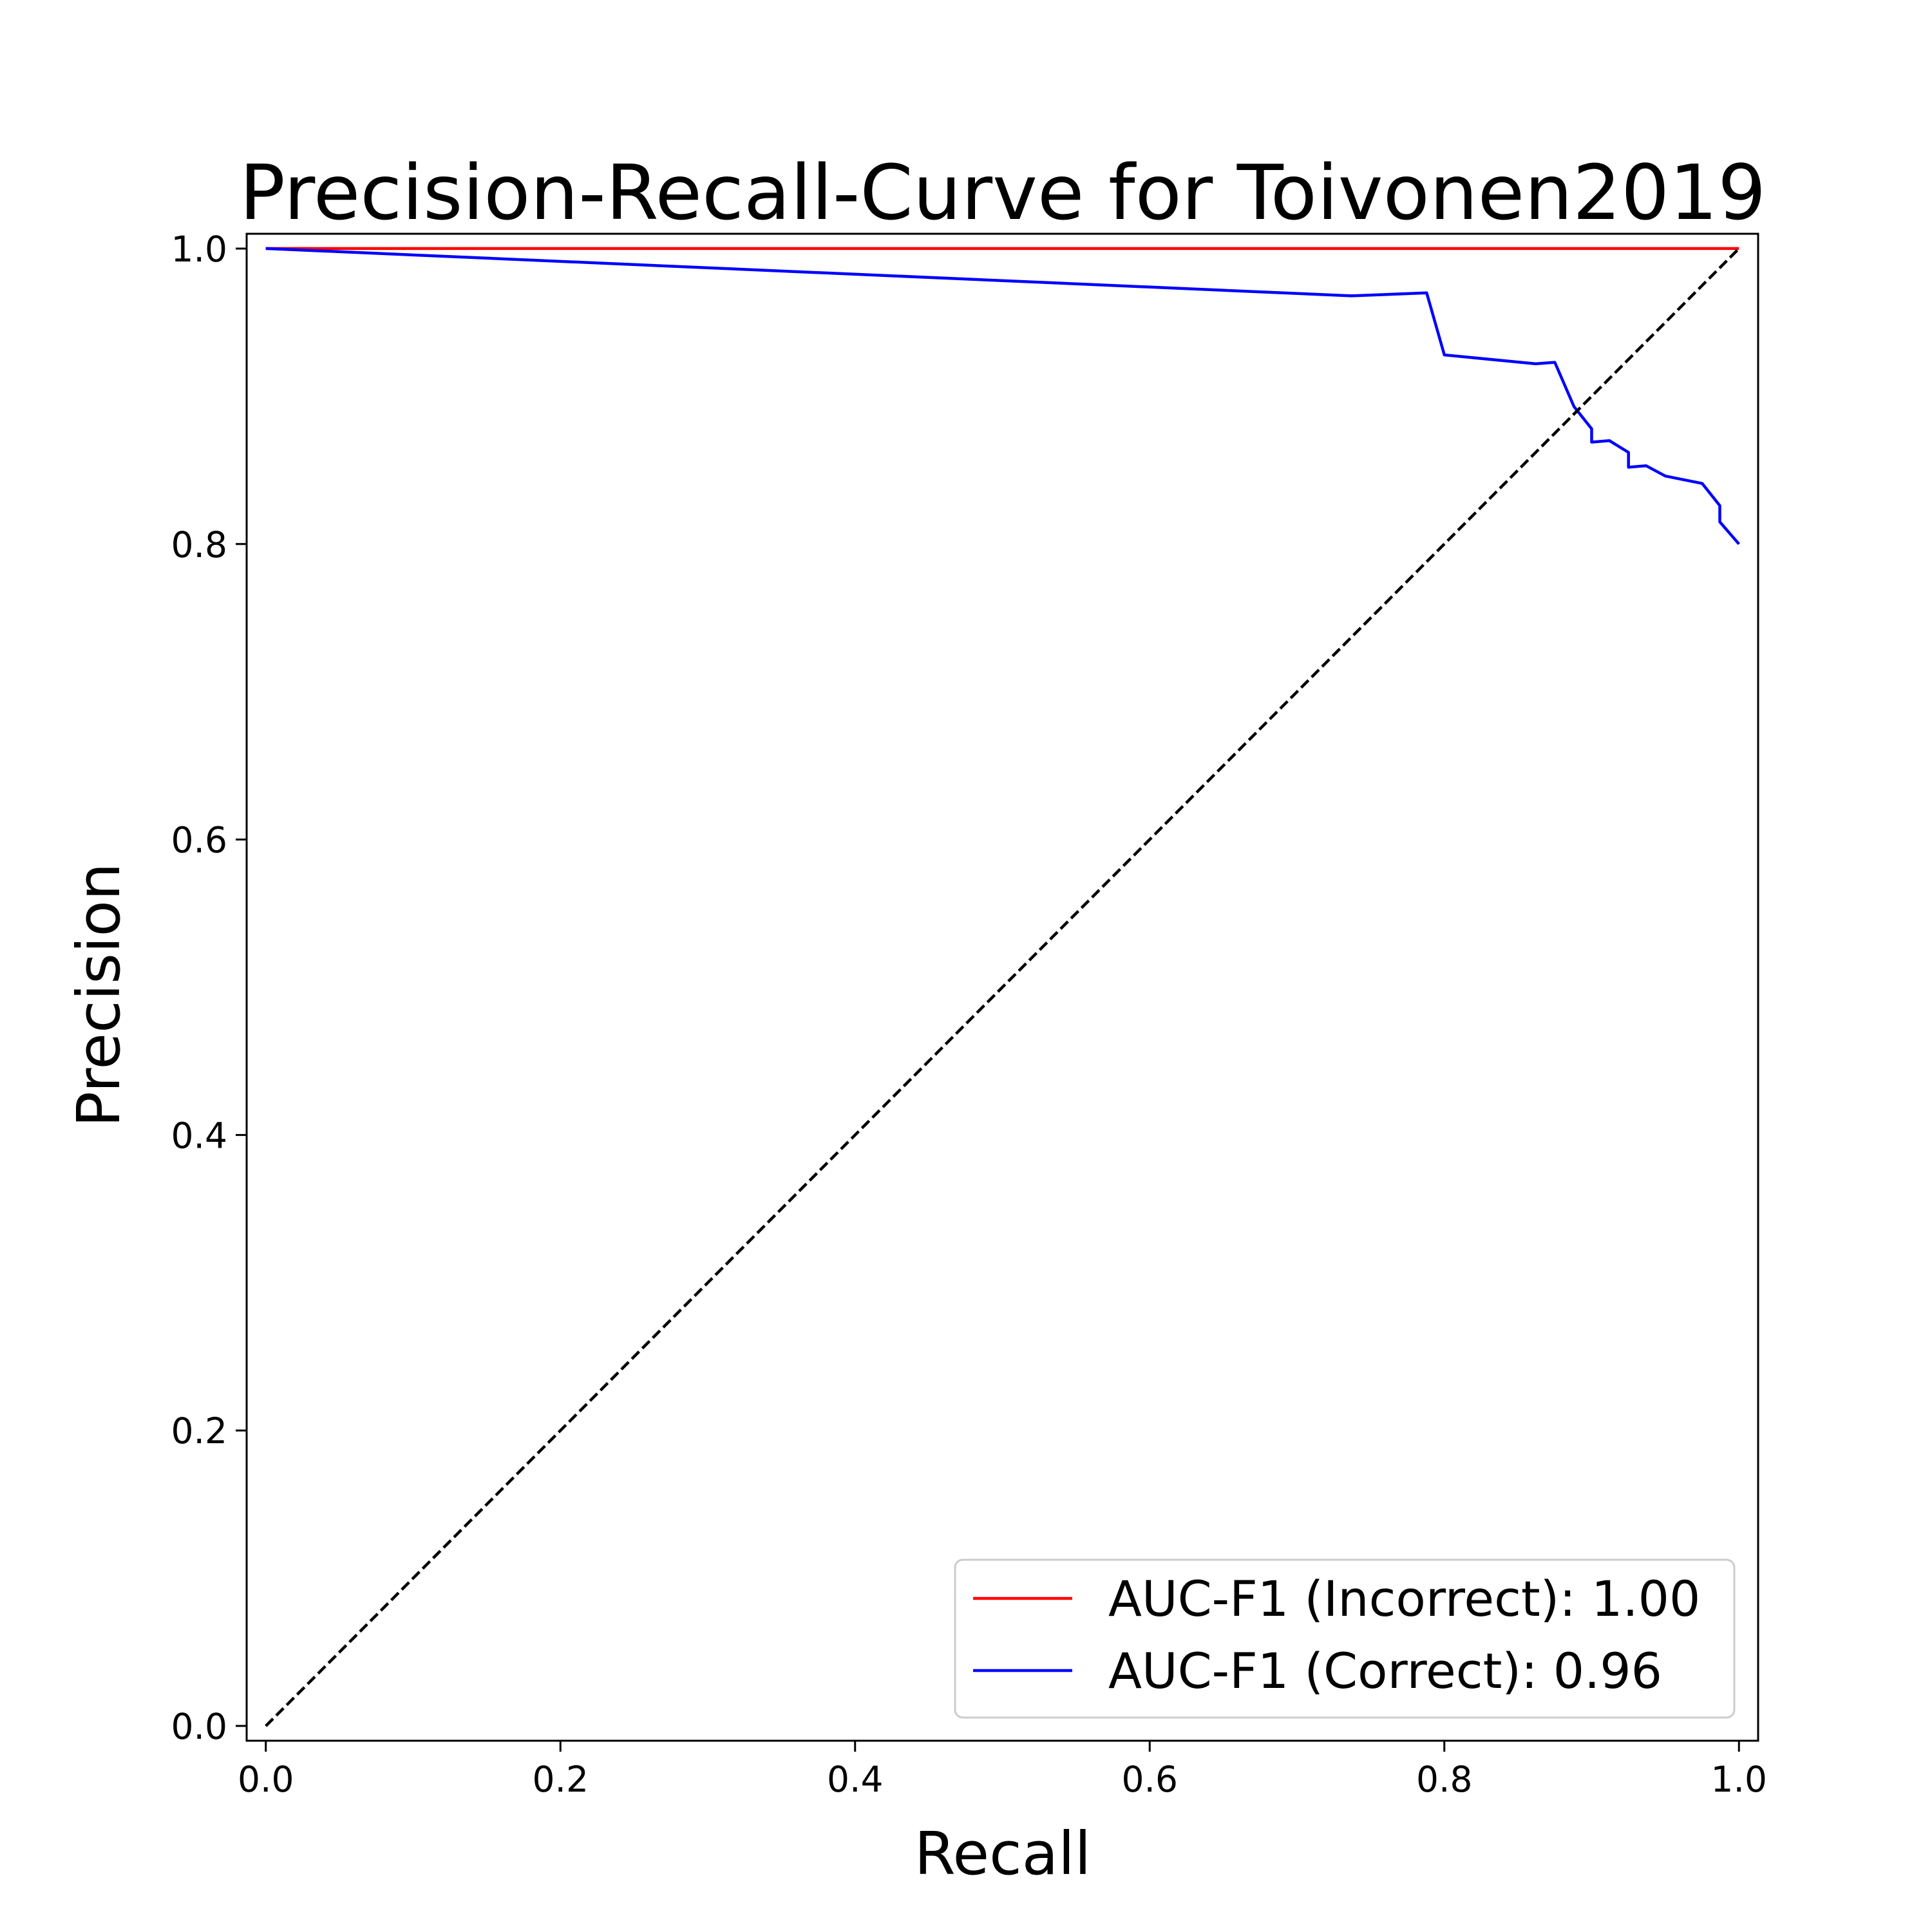 The width and height of the screenshot is (1932, 1932). Describe the element at coordinates (561, 1779) in the screenshot. I see `x-tick-label: 0.2` at that location.